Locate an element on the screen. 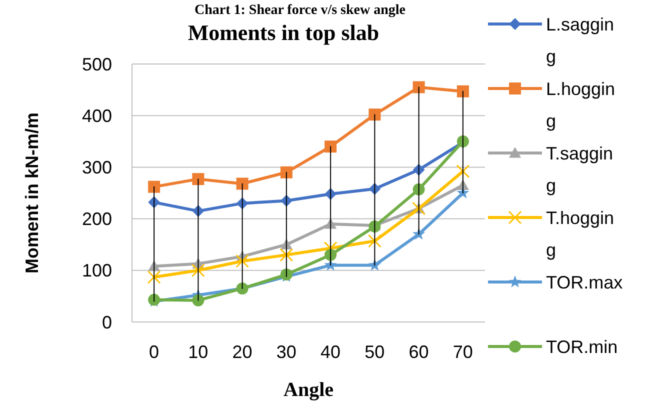 The image size is (652, 403). y-tick-label: 500 is located at coordinates (97, 64).